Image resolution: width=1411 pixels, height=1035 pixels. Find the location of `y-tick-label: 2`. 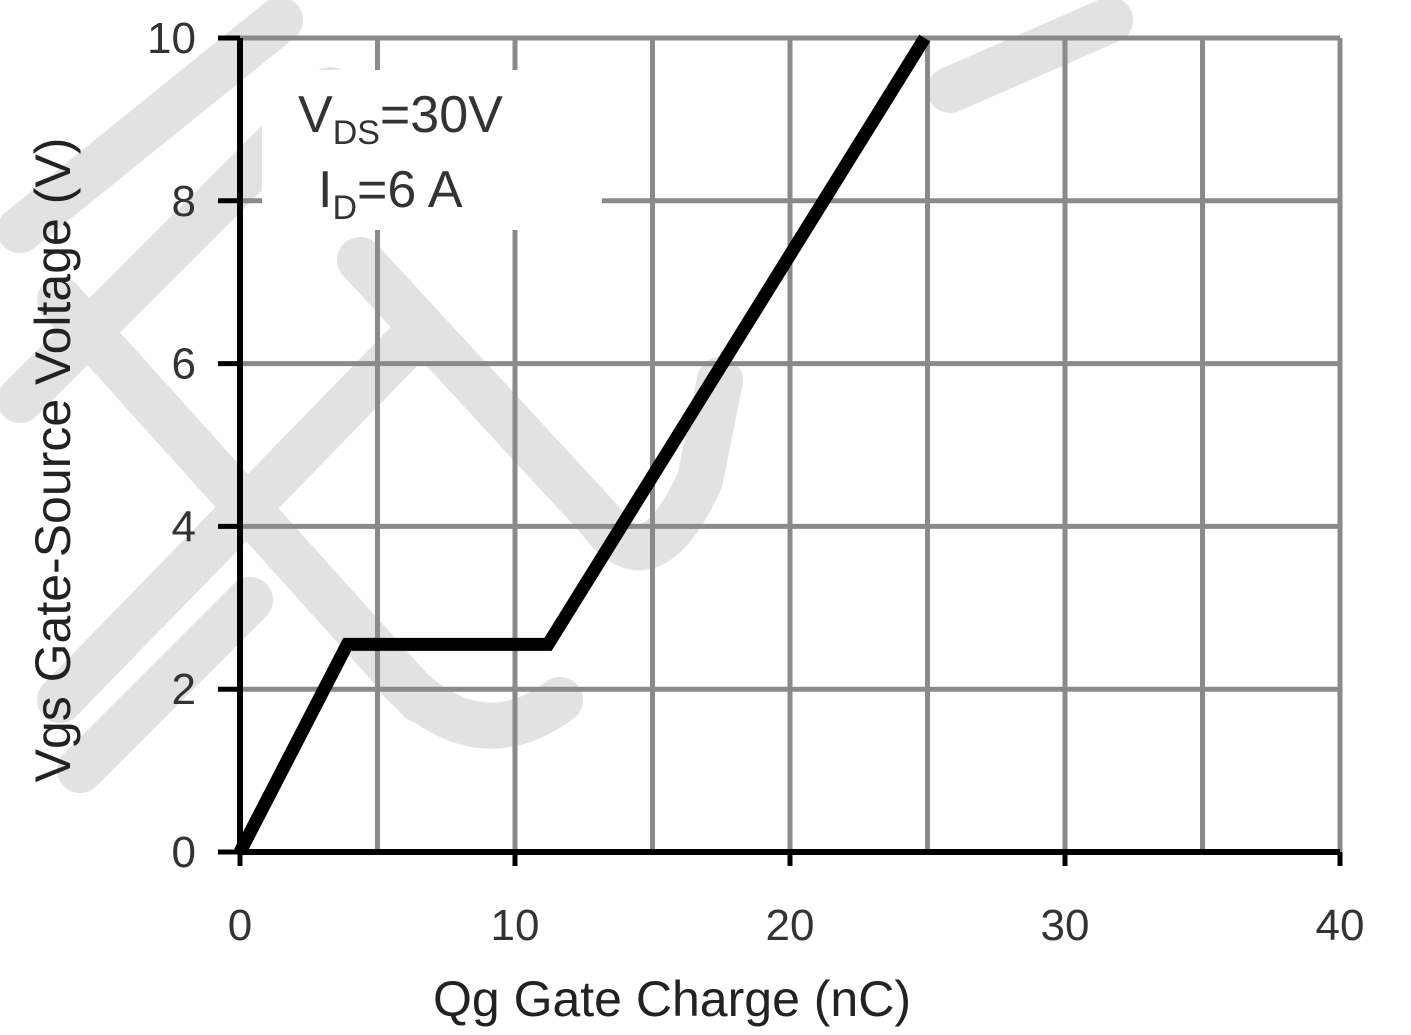

y-tick-label: 2 is located at coordinates (184, 689).